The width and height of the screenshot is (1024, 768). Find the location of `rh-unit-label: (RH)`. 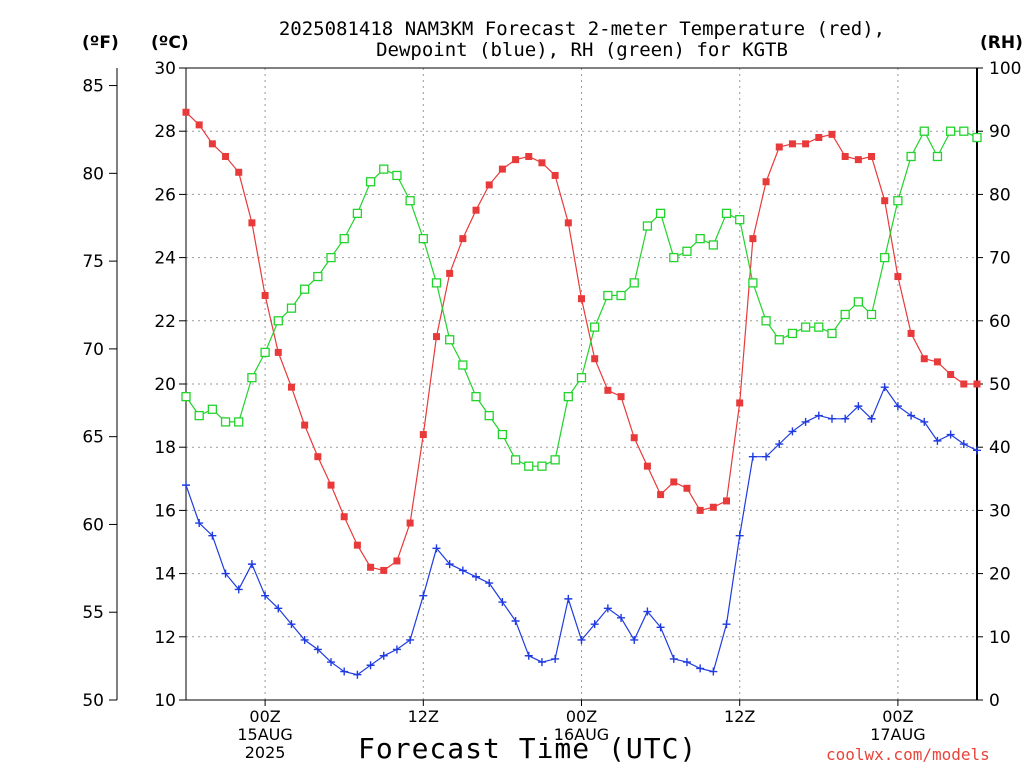

rh-unit-label: (RH) is located at coordinates (1001, 43).